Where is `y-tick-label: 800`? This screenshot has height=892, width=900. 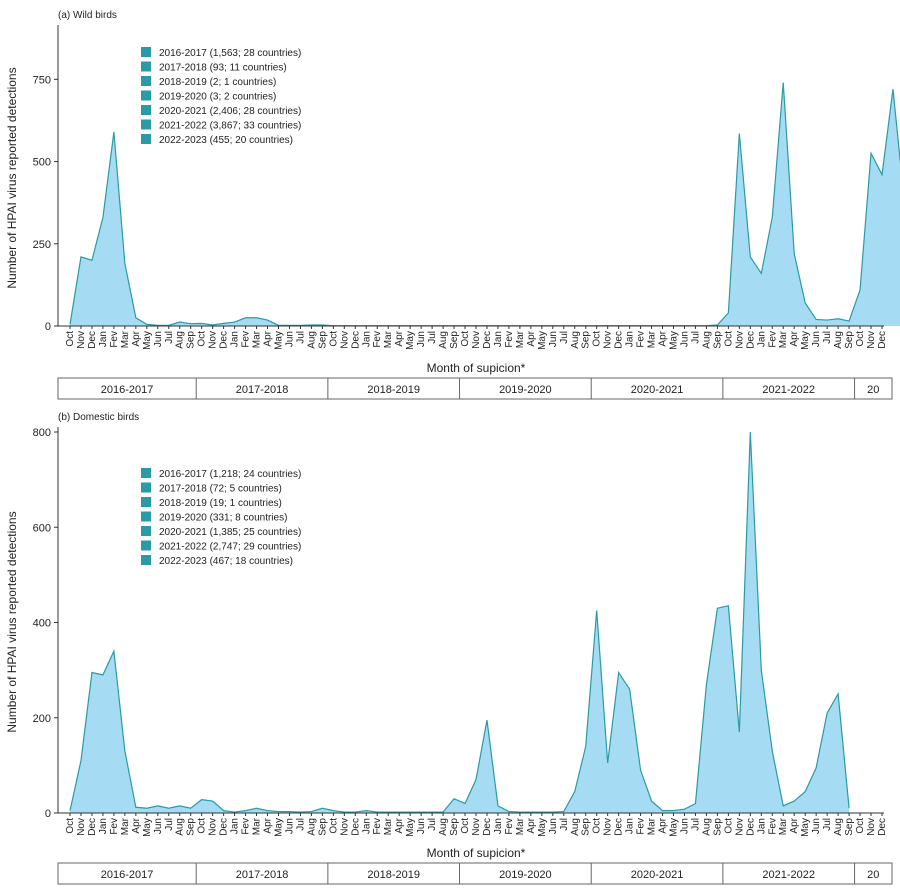
y-tick-label: 800 is located at coordinates (42, 433).